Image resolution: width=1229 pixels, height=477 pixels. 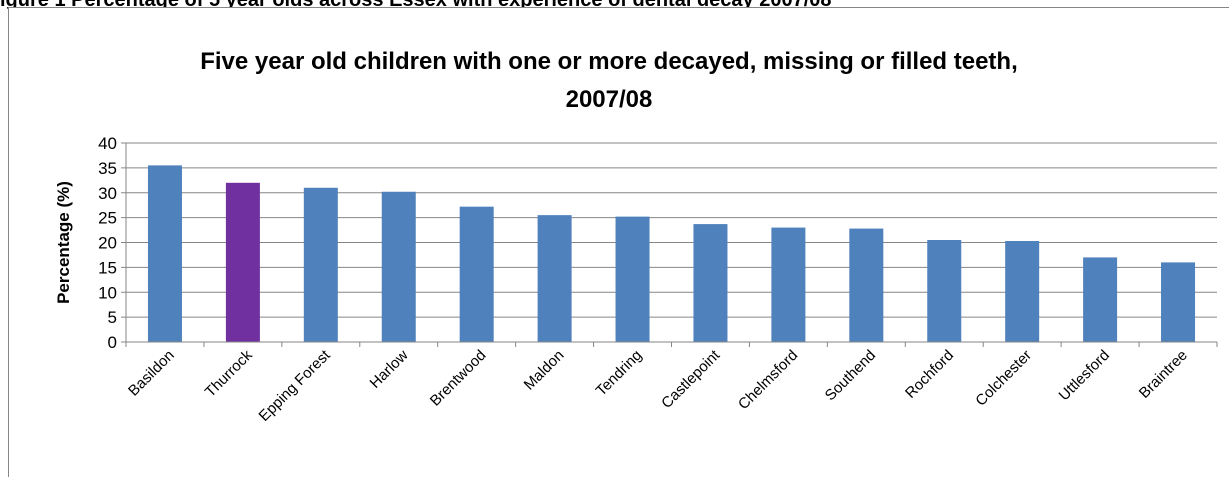 I want to click on bar-brentwood, so click(x=476, y=274).